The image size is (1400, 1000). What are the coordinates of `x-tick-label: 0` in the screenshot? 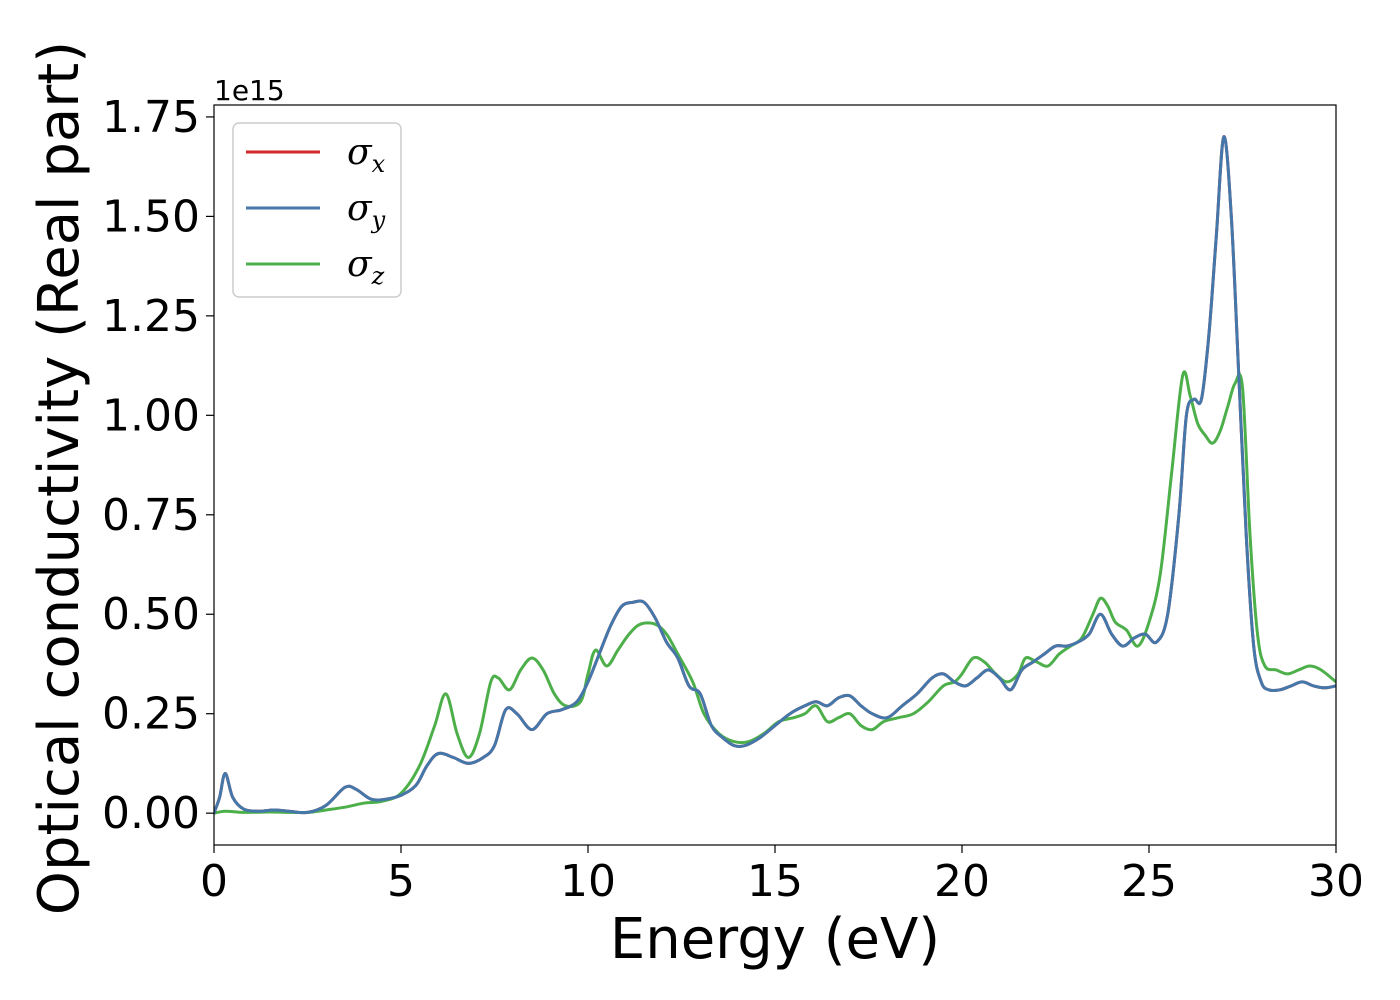 It's located at (214, 881).